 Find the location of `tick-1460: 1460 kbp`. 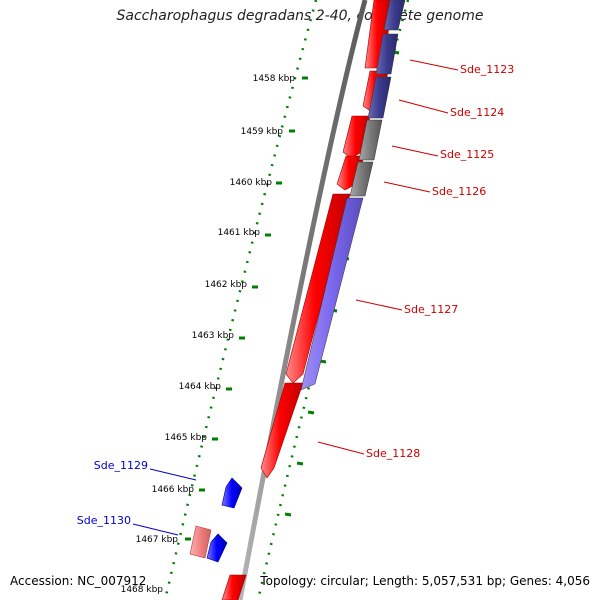

tick-1460: 1460 kbp is located at coordinates (256, 183).